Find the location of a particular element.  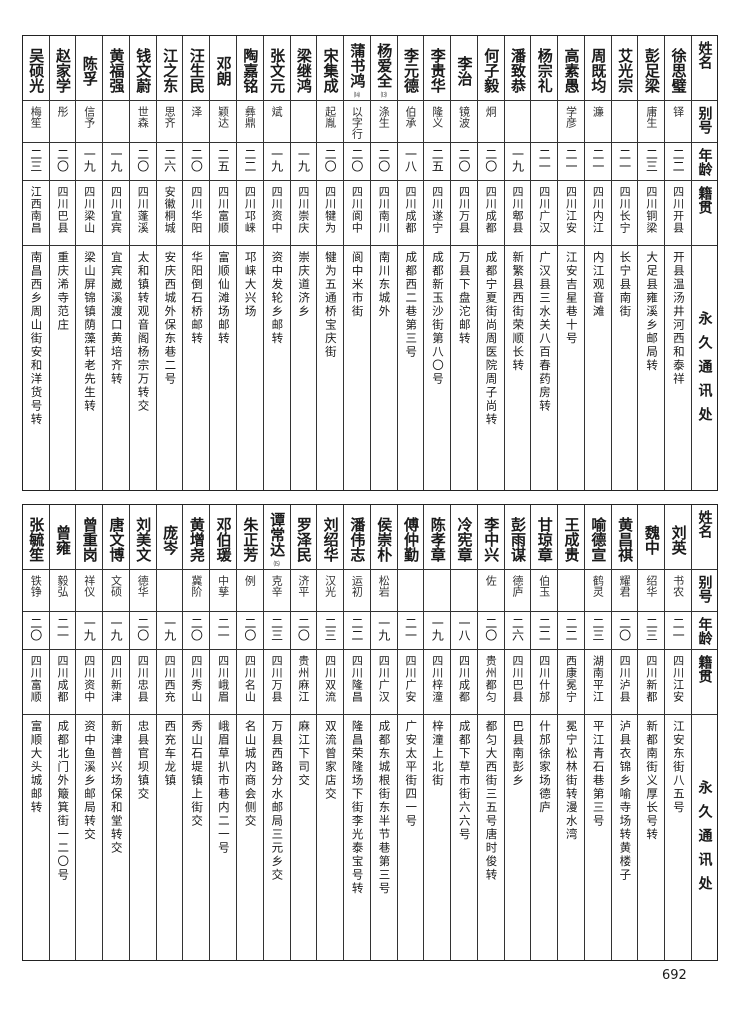

address-cell: 邛崃大兴场 is located at coordinates (250, 368).